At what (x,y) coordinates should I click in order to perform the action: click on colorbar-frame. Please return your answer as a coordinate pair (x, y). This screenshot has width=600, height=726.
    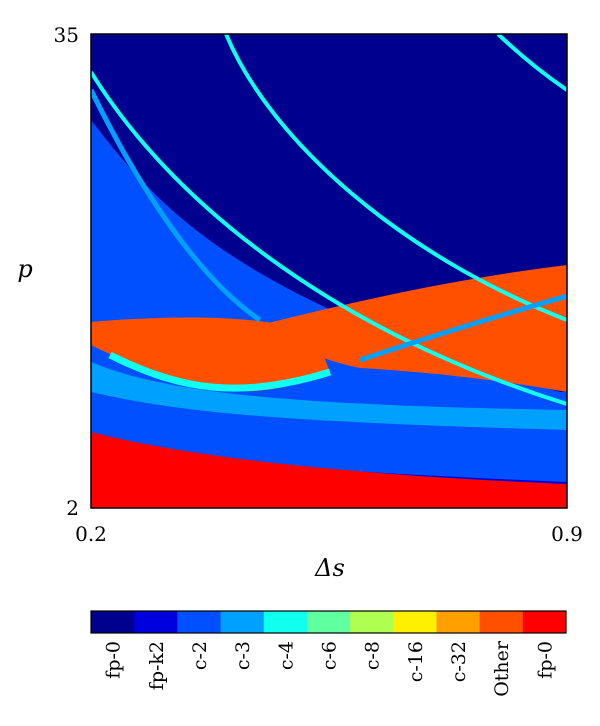
    Looking at the image, I should click on (328, 622).